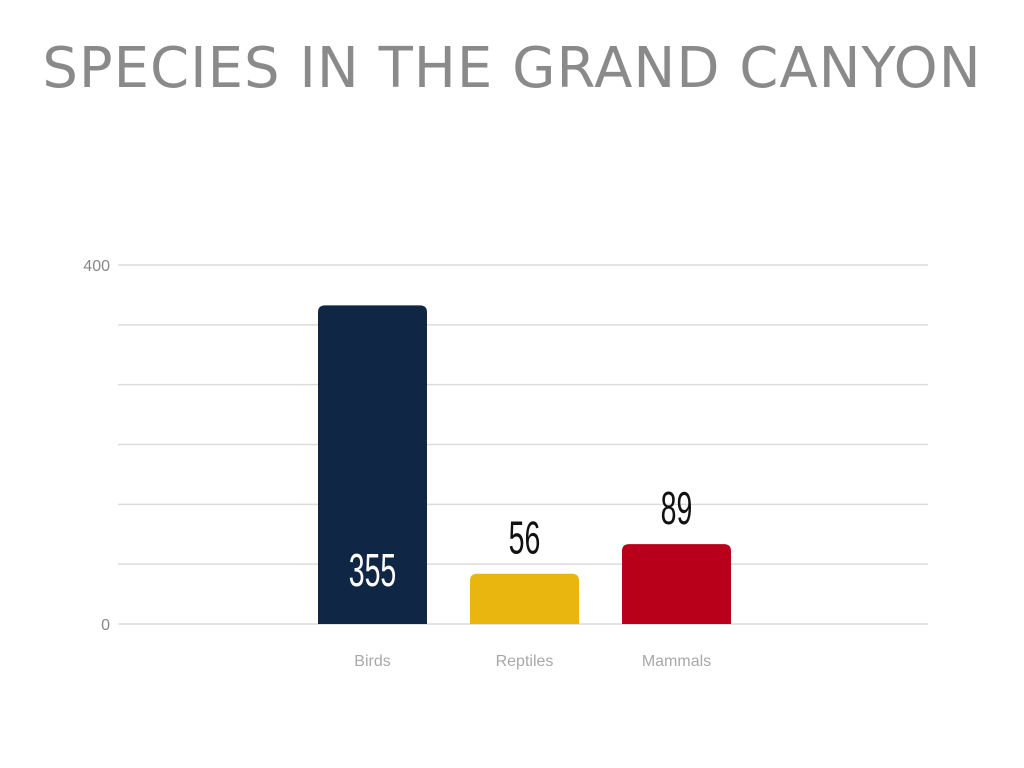  Describe the element at coordinates (676, 584) in the screenshot. I see `bar-mammals` at that location.